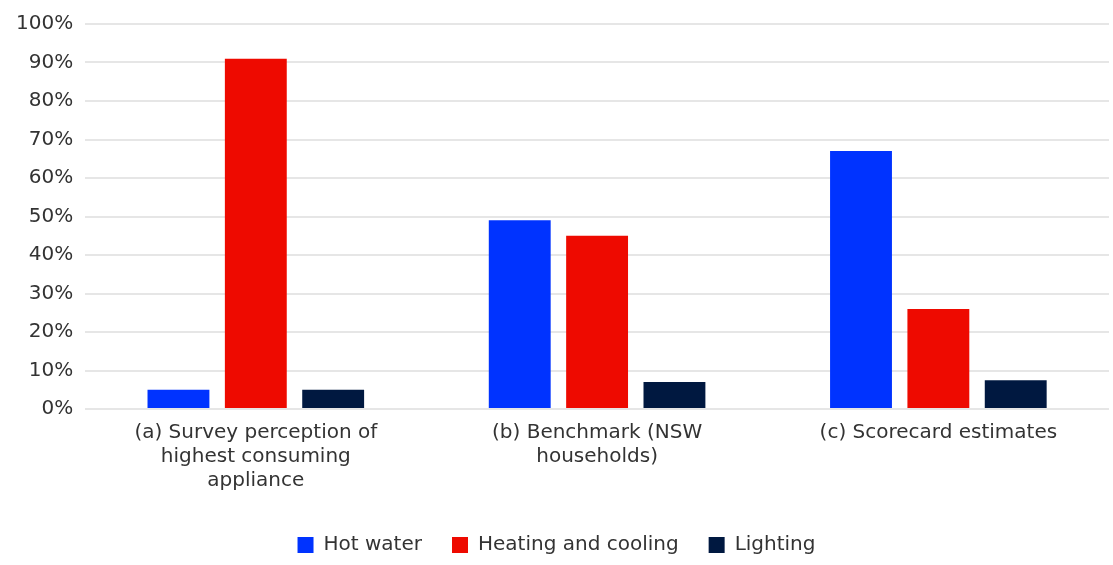 This screenshot has width=1113, height=565. I want to click on x-tick-label: (b) Benchmark (NSW households), so click(597, 443).